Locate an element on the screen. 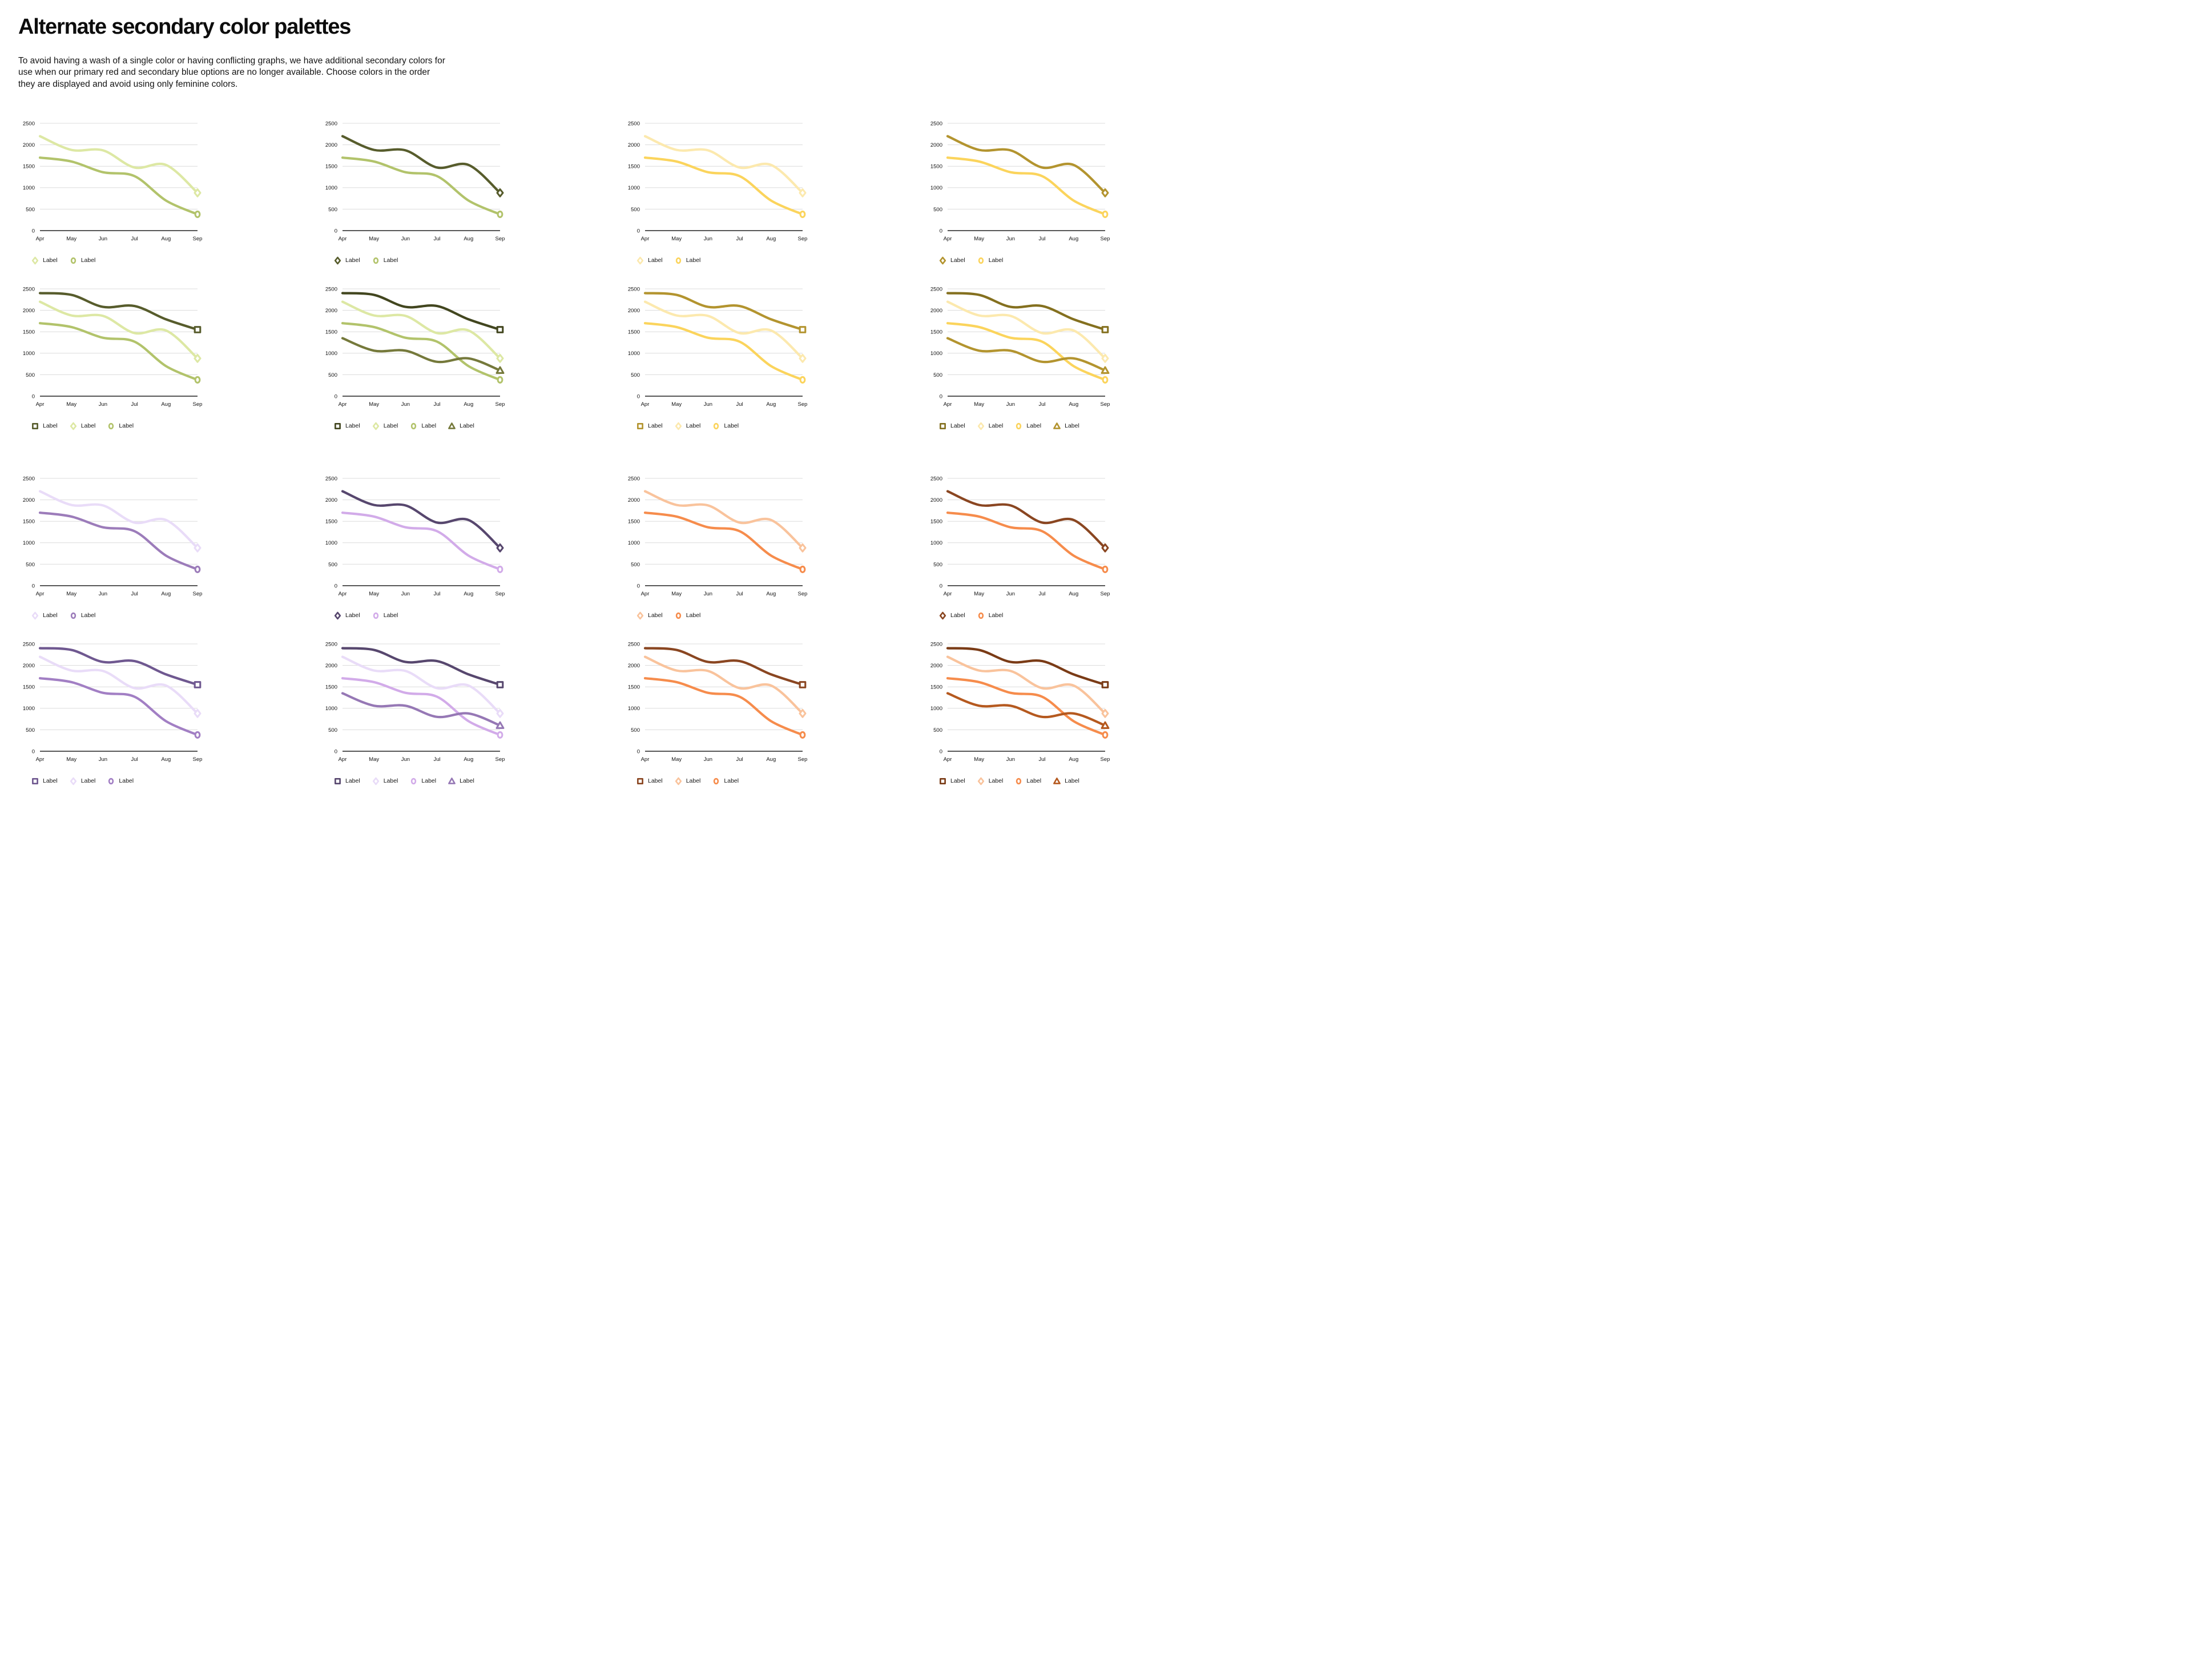 The height and width of the screenshot is (1680, 2192). legend-triangle-icon is located at coordinates (1057, 780).